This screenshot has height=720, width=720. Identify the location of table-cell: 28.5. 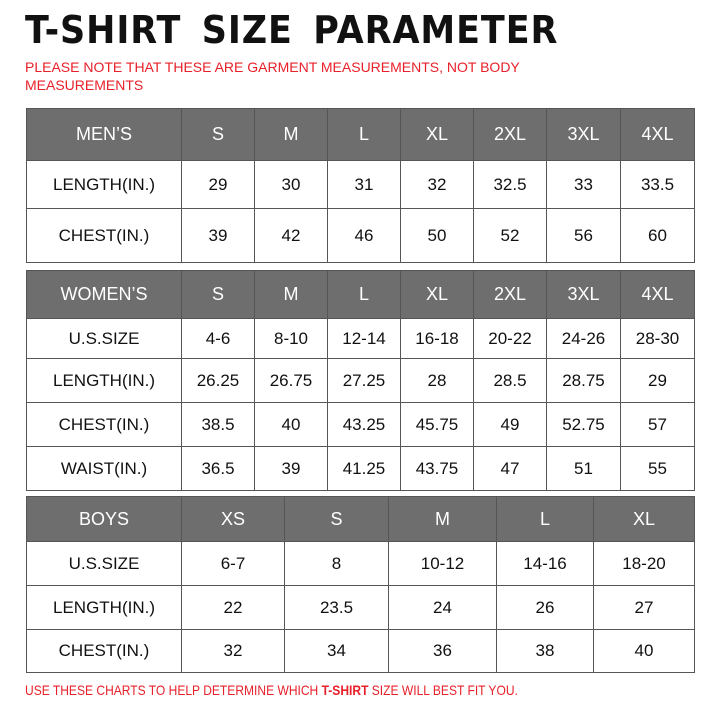
(510, 380).